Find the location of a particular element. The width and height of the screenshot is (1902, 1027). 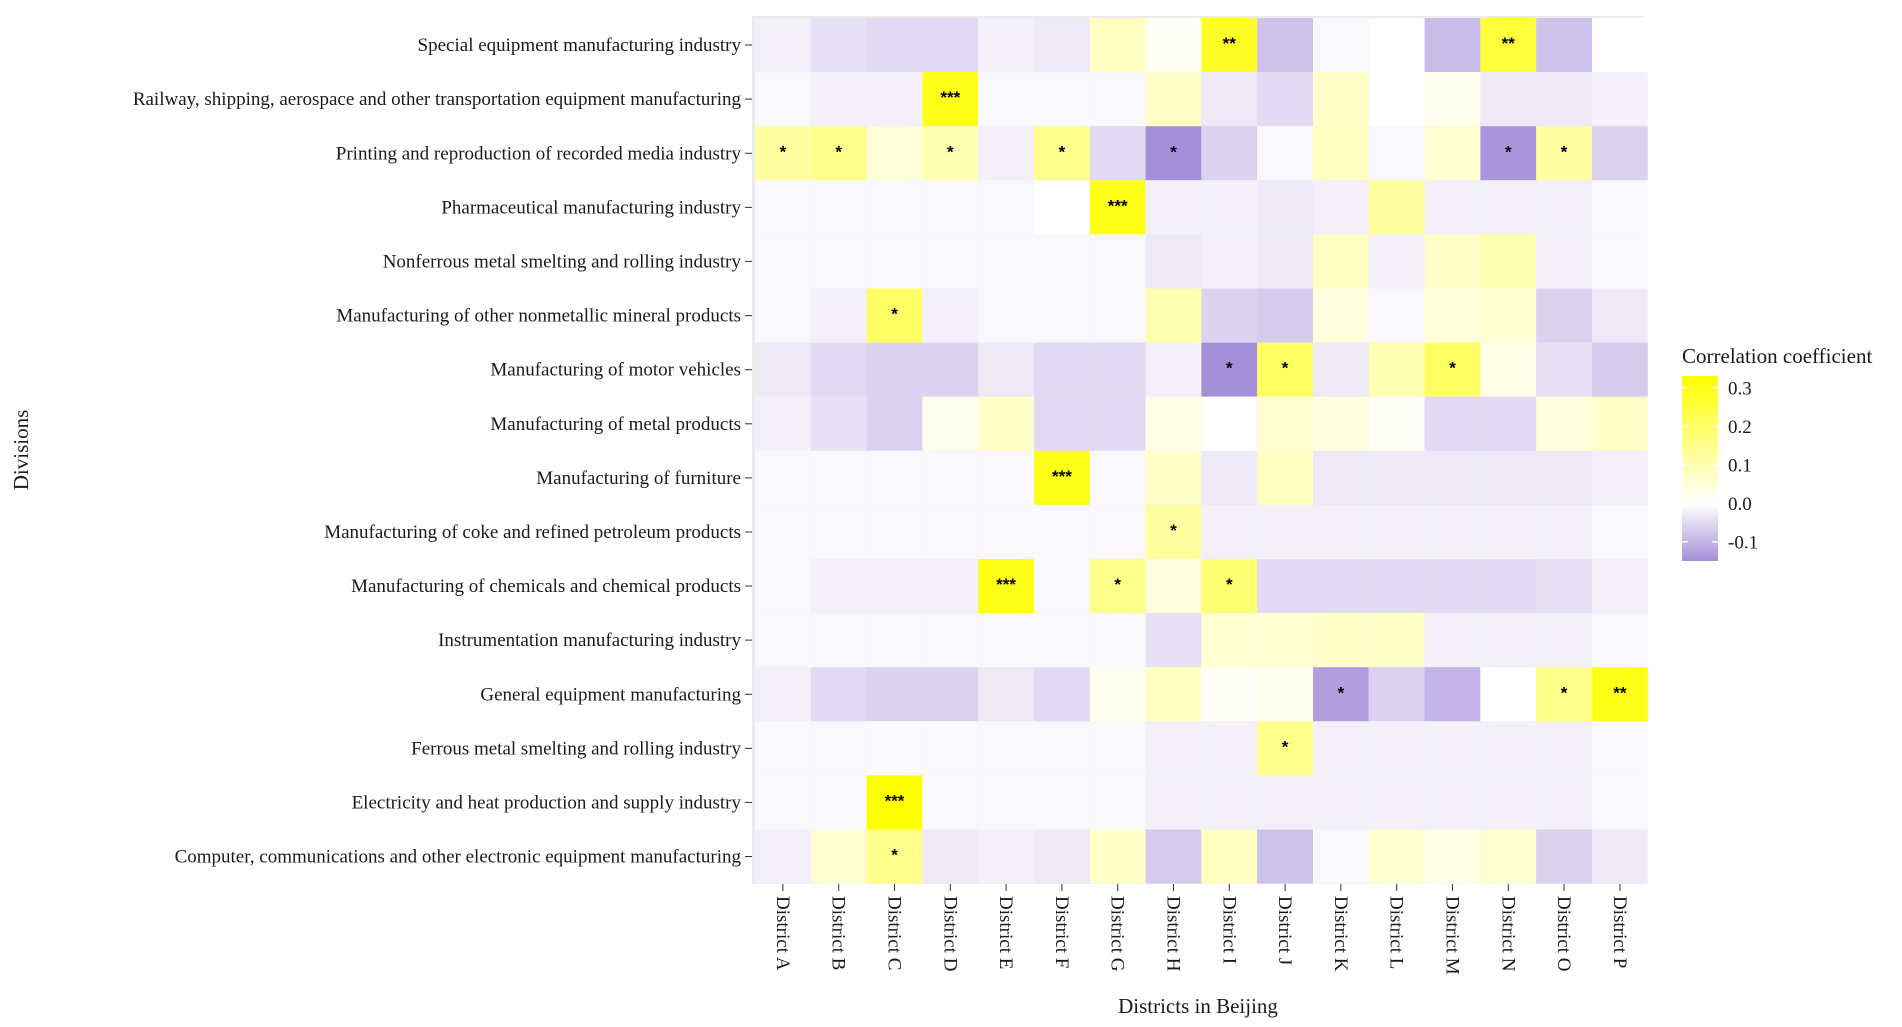

x-tick-label: District A is located at coordinates (782, 933).